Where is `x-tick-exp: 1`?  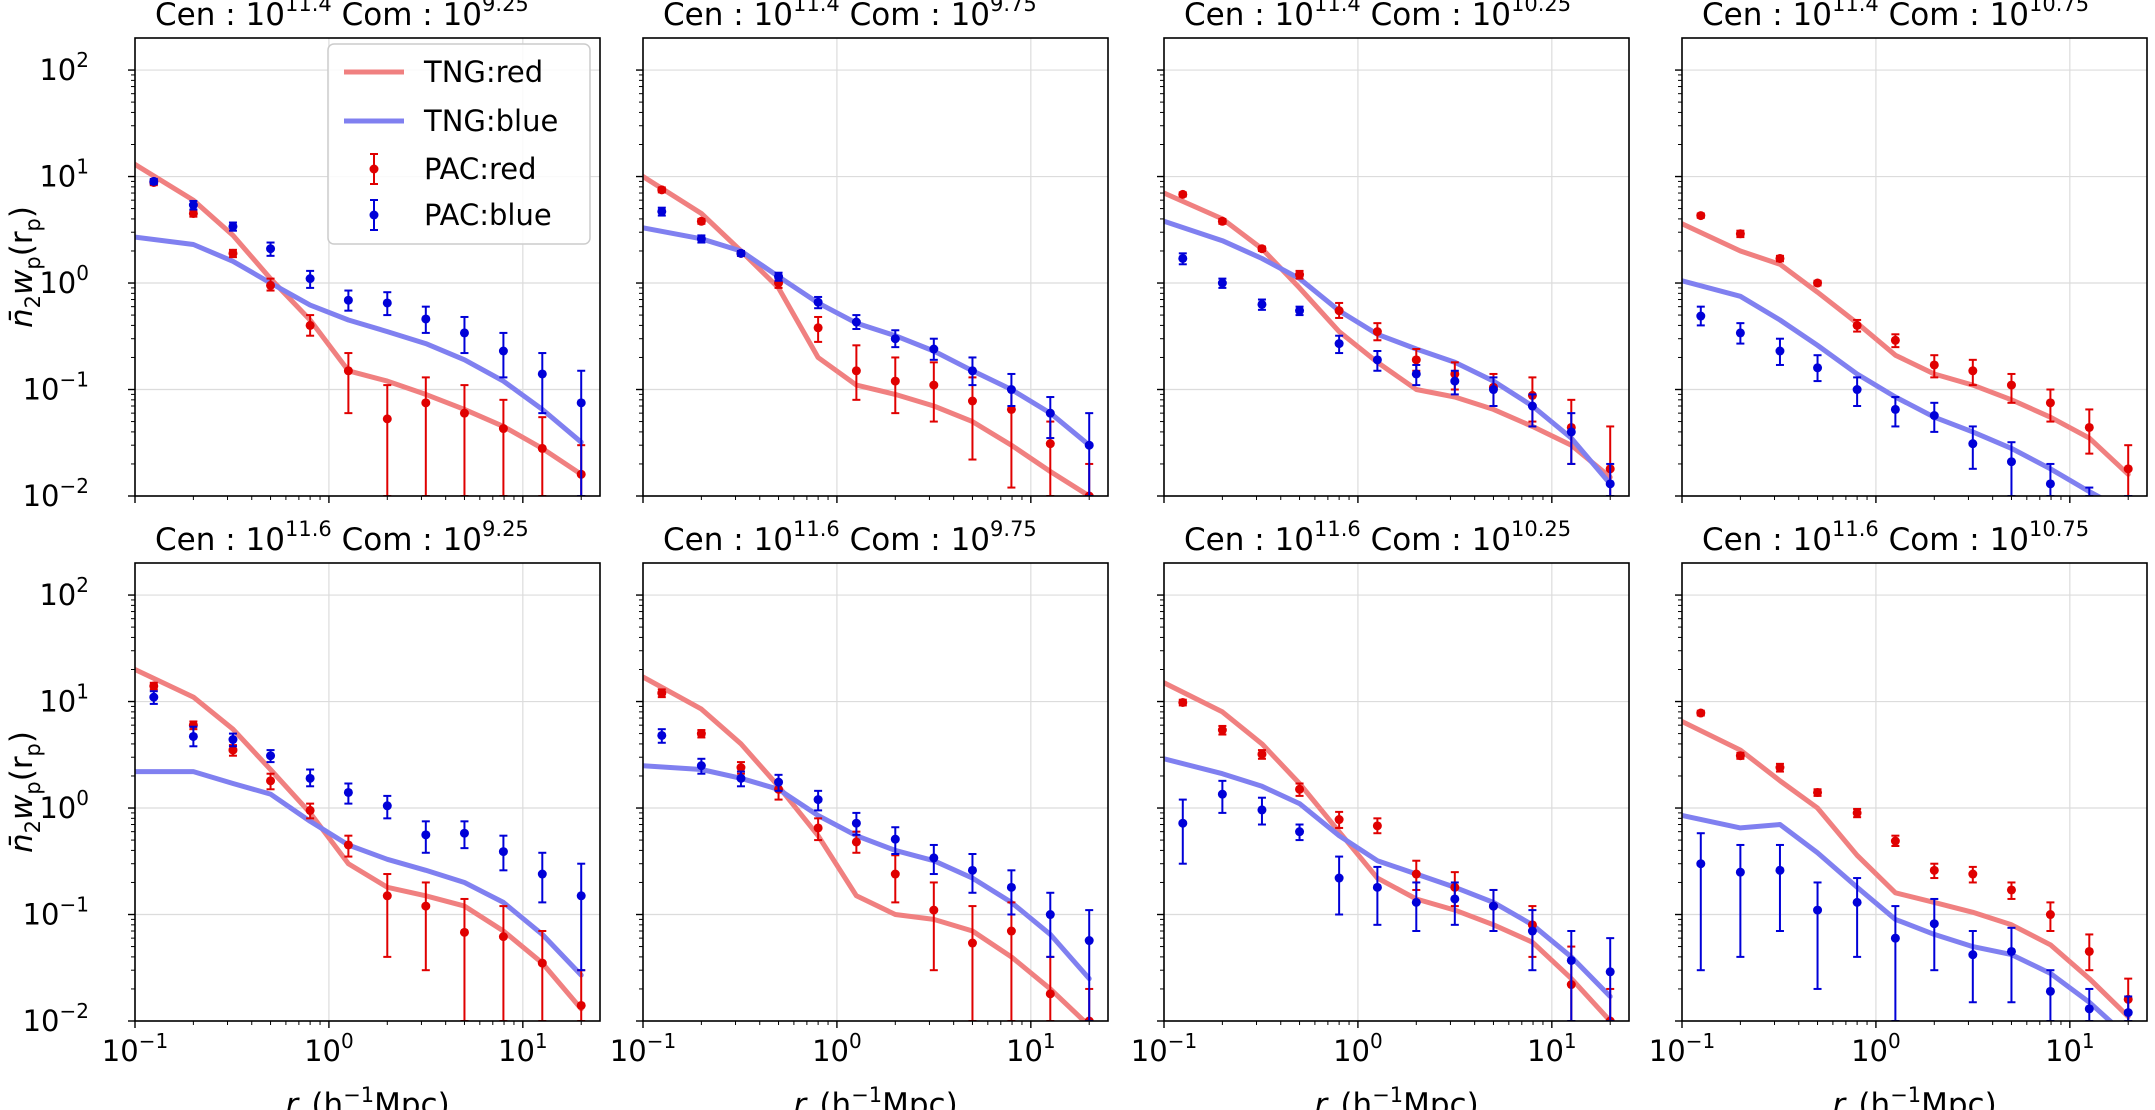 x-tick-exp: 1 is located at coordinates (1049, 1041).